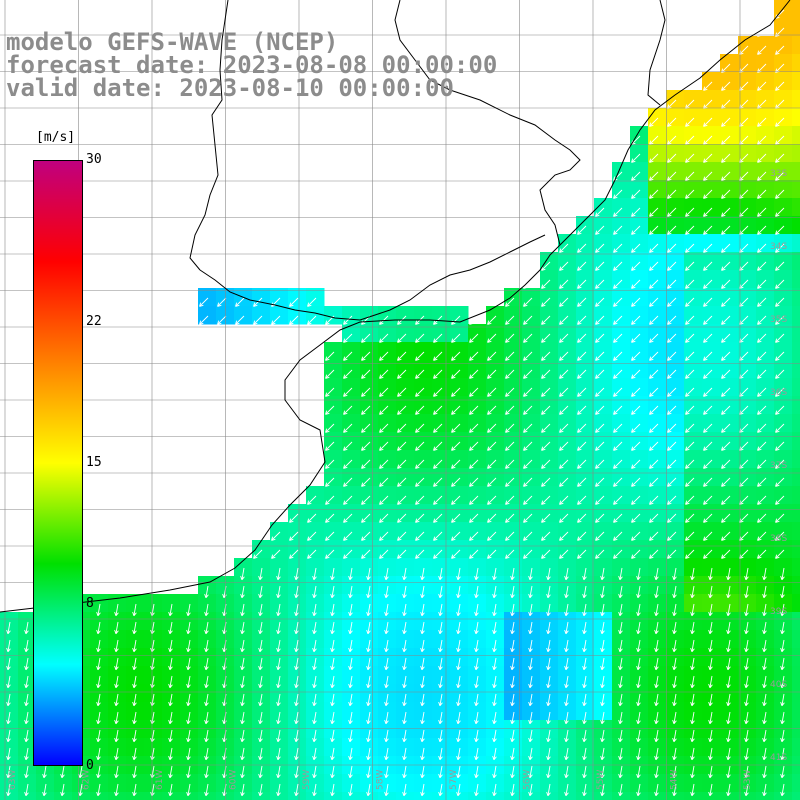 This screenshot has width=800, height=800. I want to click on colorbar-tick-label: 22, so click(94, 321).